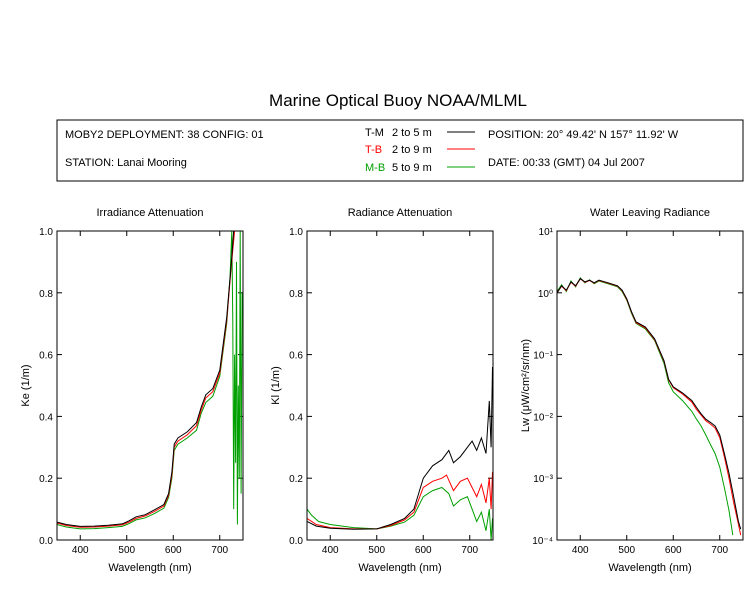 This screenshot has width=750, height=600. I want to click on y-tick-label: 10⁻³, so click(543, 479).